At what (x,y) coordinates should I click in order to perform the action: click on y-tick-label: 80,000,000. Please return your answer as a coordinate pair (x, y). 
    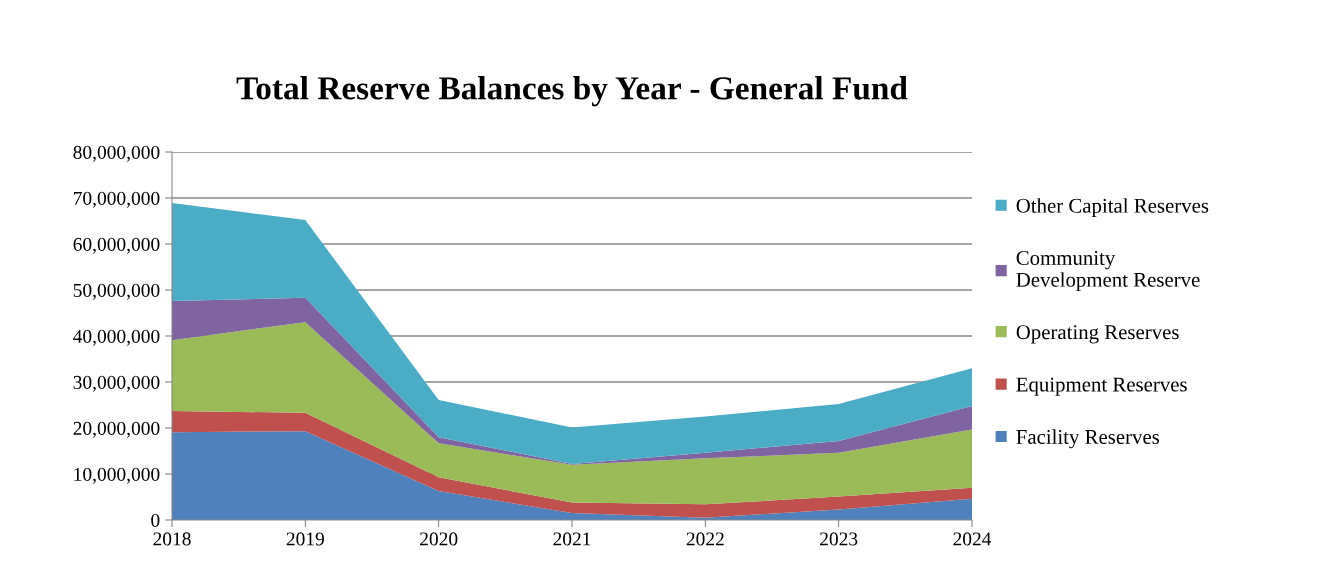
    Looking at the image, I should click on (116, 153).